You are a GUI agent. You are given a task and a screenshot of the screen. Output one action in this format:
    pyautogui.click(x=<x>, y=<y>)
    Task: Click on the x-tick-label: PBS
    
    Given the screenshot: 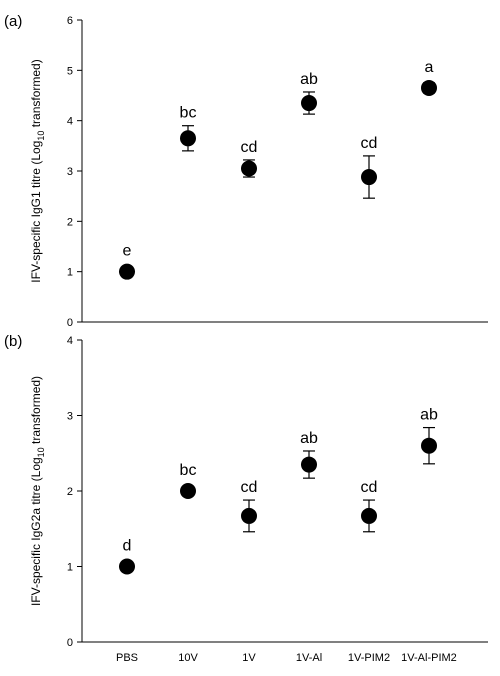 What is the action you would take?
    pyautogui.click(x=127, y=658)
    